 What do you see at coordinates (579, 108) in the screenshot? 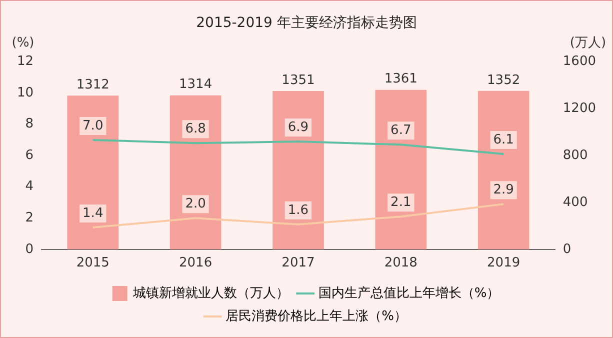
I see `y2-tick-label: 1200` at bounding box center [579, 108].